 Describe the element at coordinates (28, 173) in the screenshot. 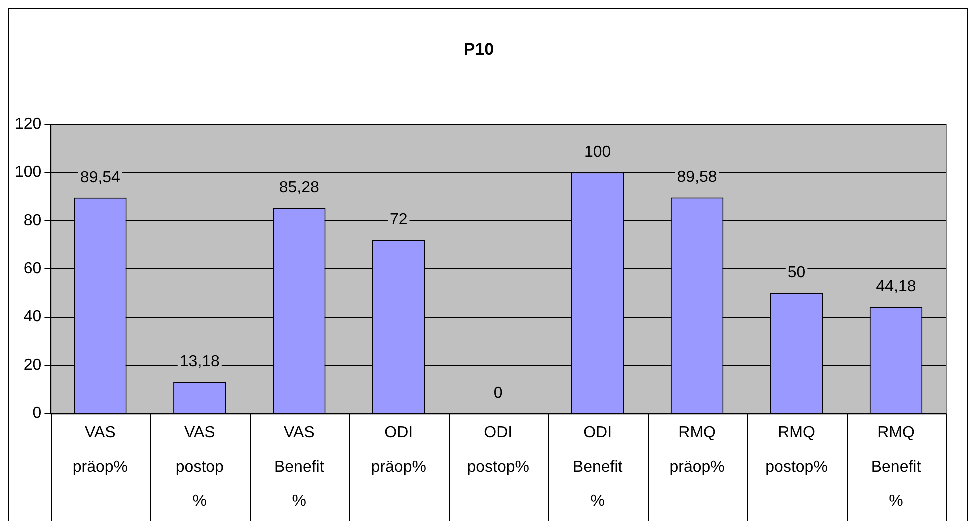

I see `y-tick-label: 100` at that location.